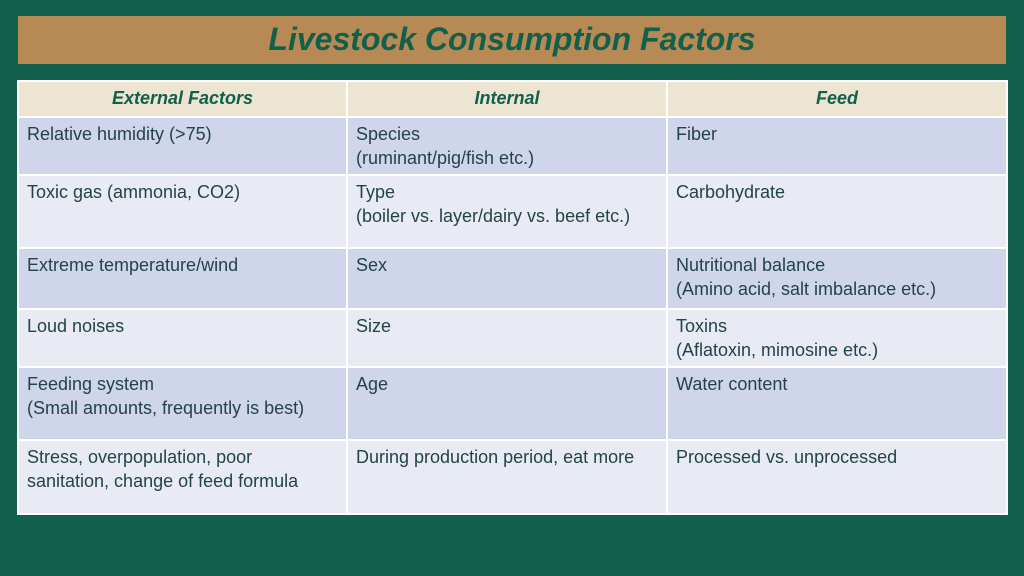 The height and width of the screenshot is (576, 1024). What do you see at coordinates (182, 278) in the screenshot?
I see `external-factor-cell: Extreme temperature/wind` at bounding box center [182, 278].